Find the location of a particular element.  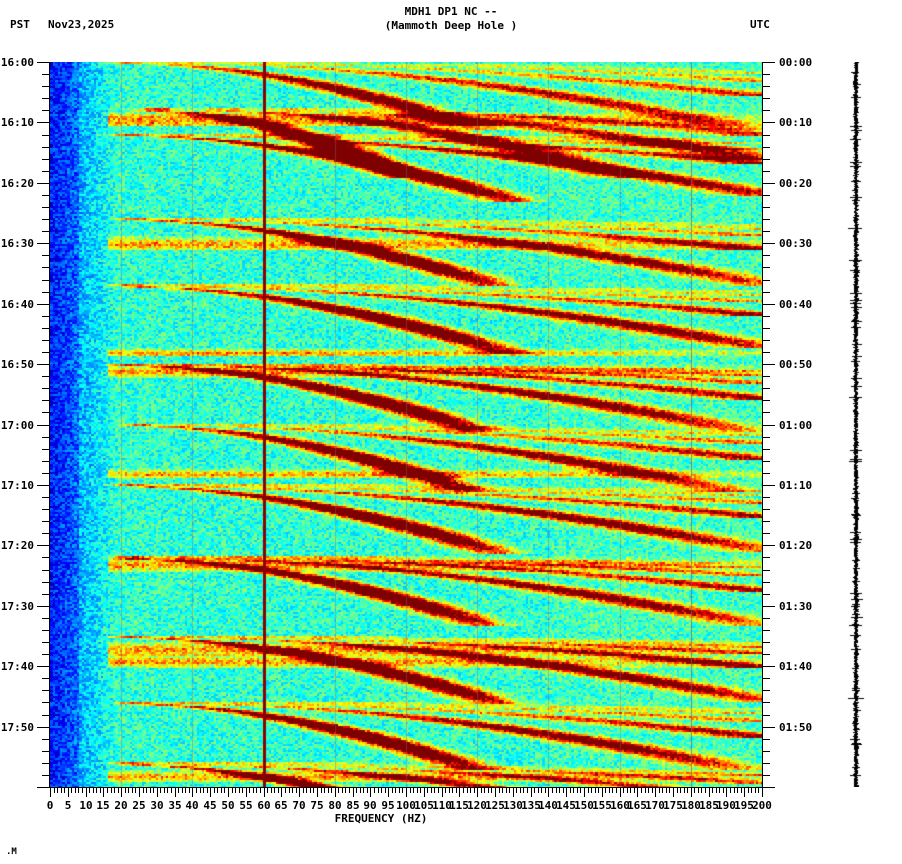

x-axis-label-180: 180 is located at coordinates (691, 805).